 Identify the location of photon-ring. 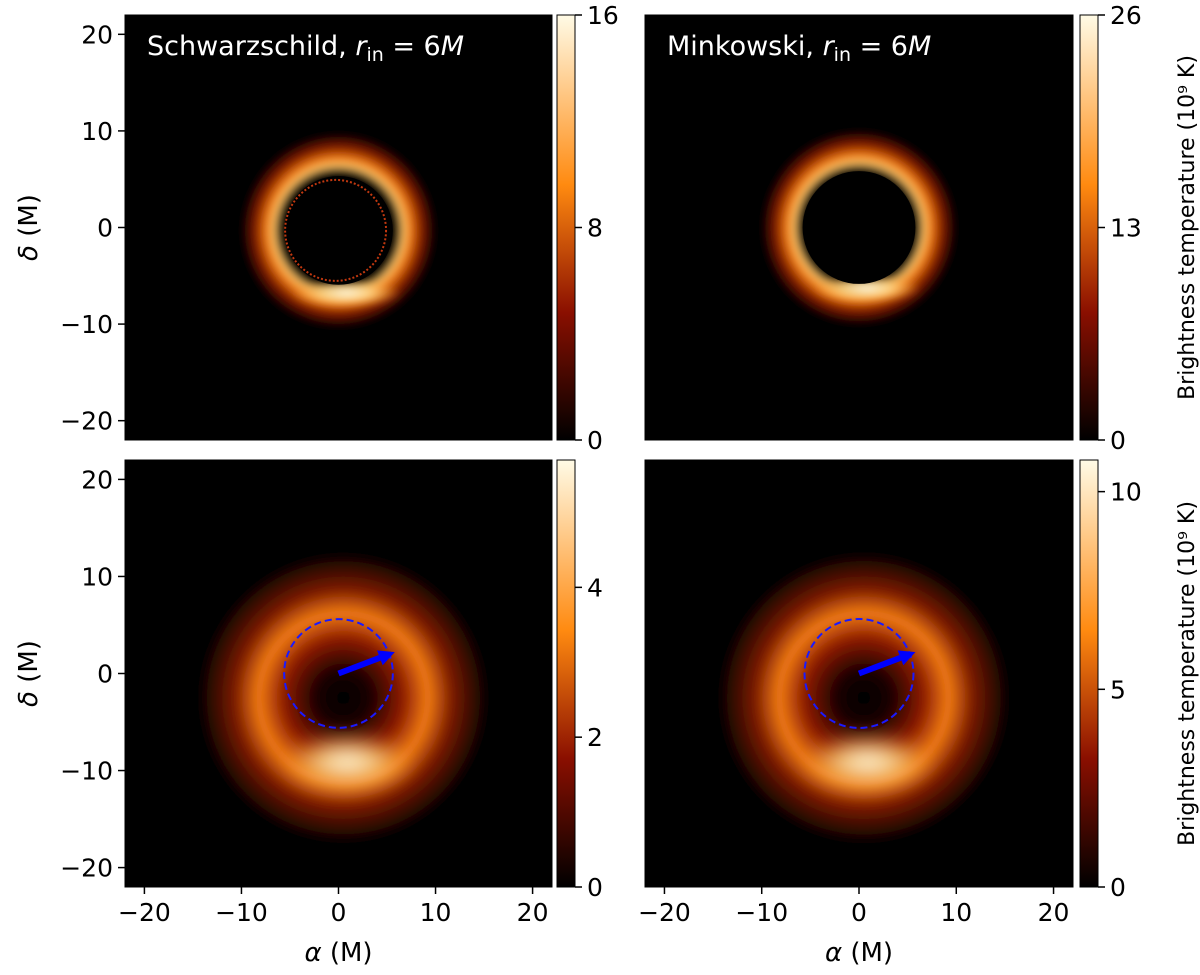
(336, 230).